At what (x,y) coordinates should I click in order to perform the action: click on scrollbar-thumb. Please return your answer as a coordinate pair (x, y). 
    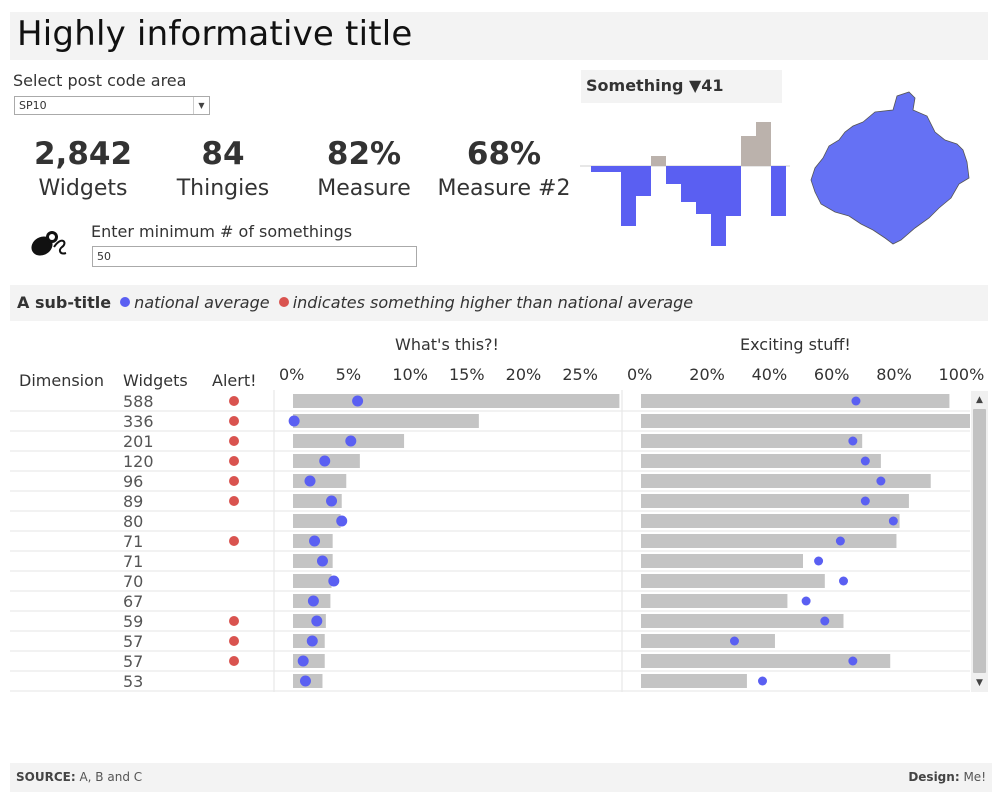
    Looking at the image, I should click on (979, 541).